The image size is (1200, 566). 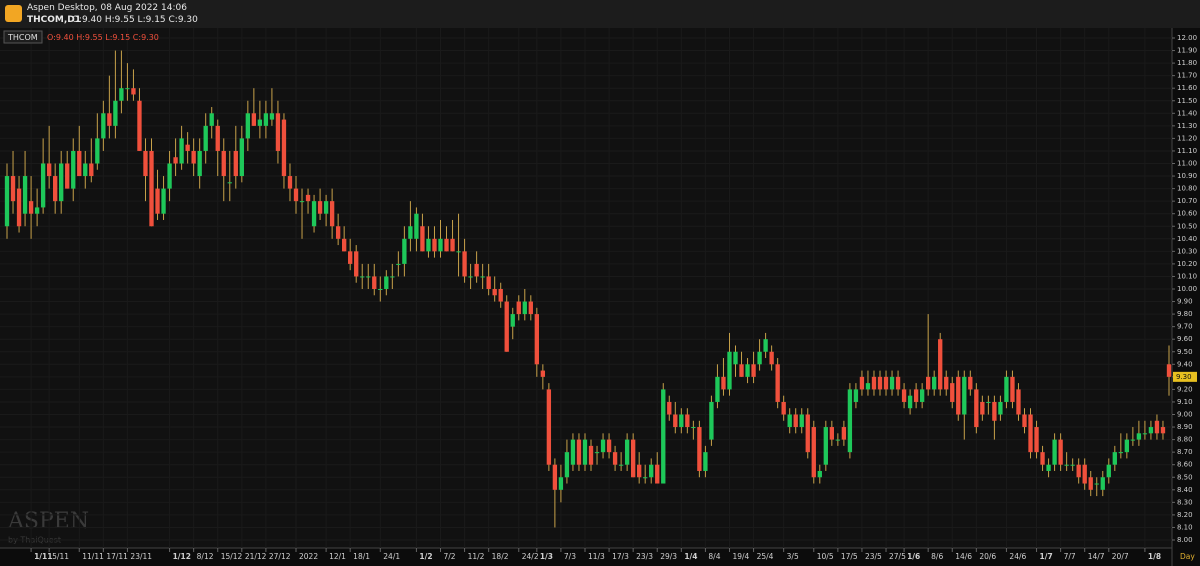 What do you see at coordinates (1120, 556) in the screenshot?
I see `x-tick-label: 20/7` at bounding box center [1120, 556].